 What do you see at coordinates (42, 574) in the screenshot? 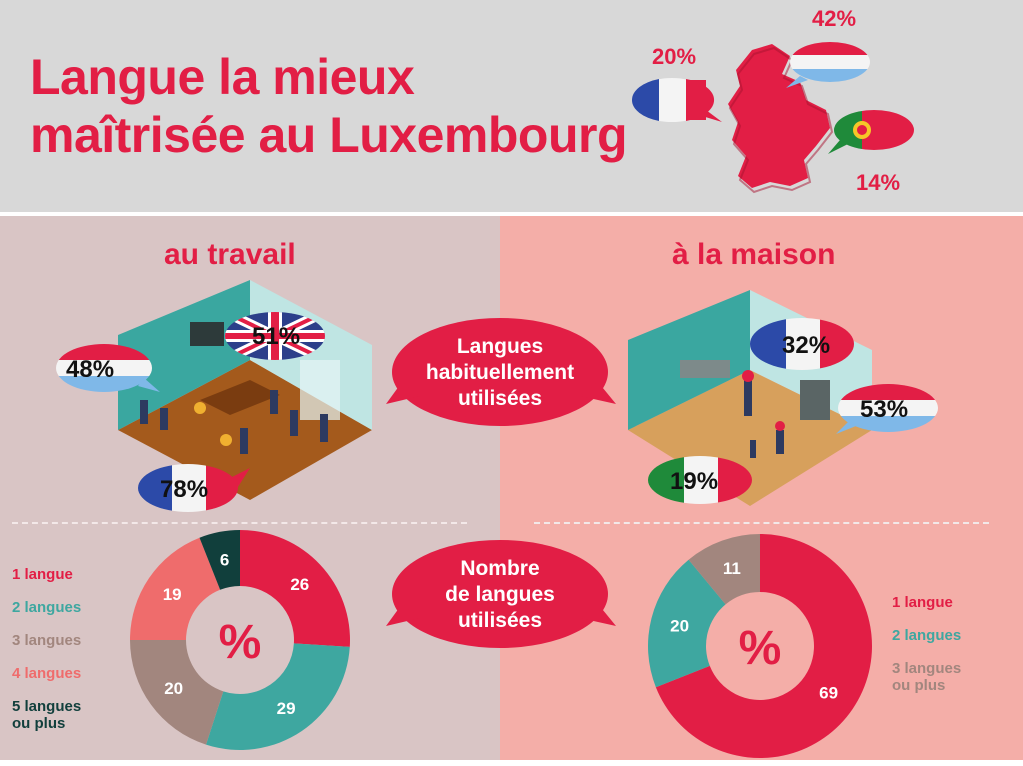
I see `work-legend-1: 1 langue` at bounding box center [42, 574].